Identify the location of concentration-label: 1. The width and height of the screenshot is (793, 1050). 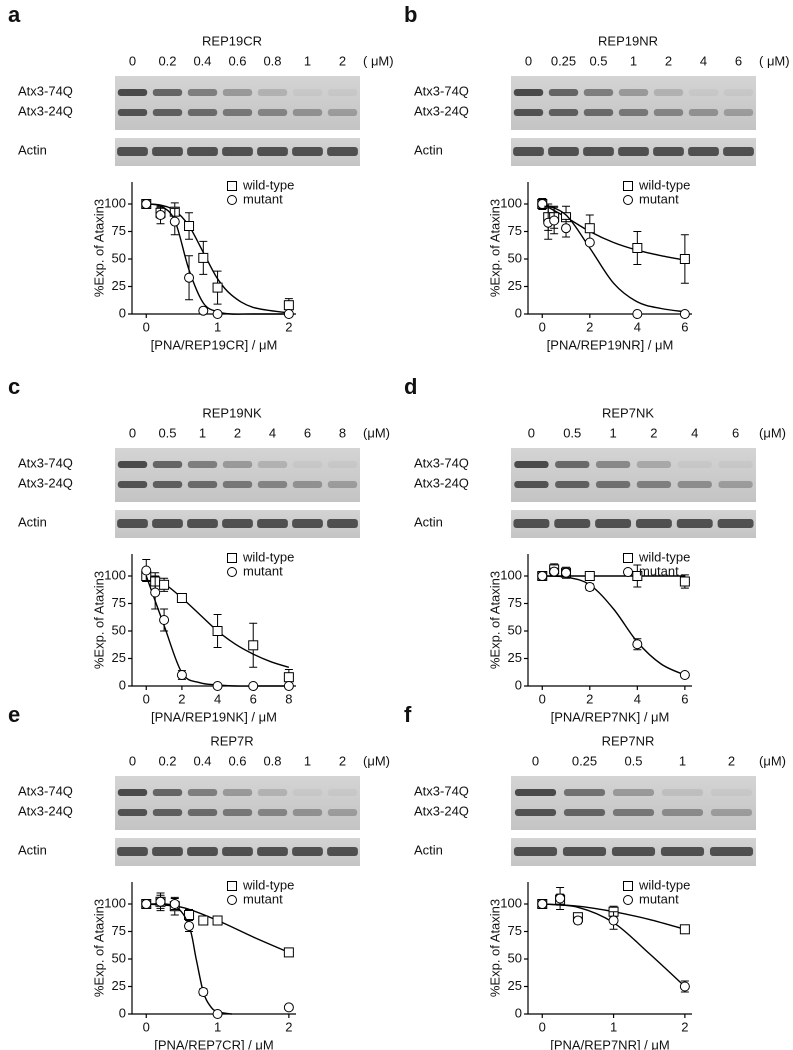
(202, 432).